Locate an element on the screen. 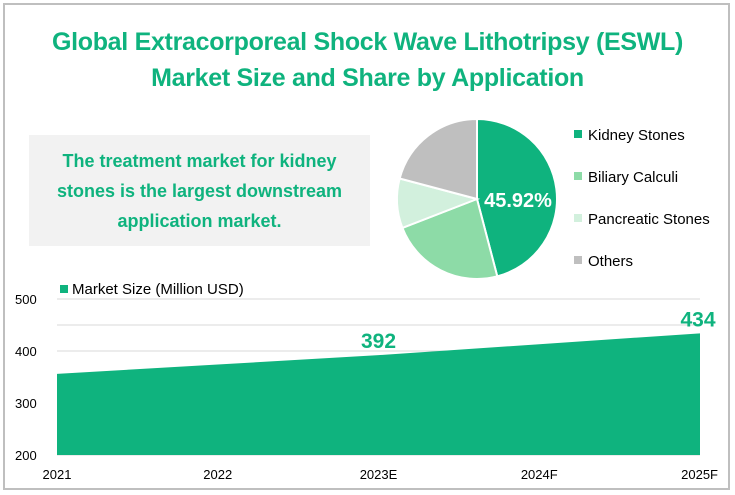  legend-item-label: Market Size (Million USD) is located at coordinates (158, 289).